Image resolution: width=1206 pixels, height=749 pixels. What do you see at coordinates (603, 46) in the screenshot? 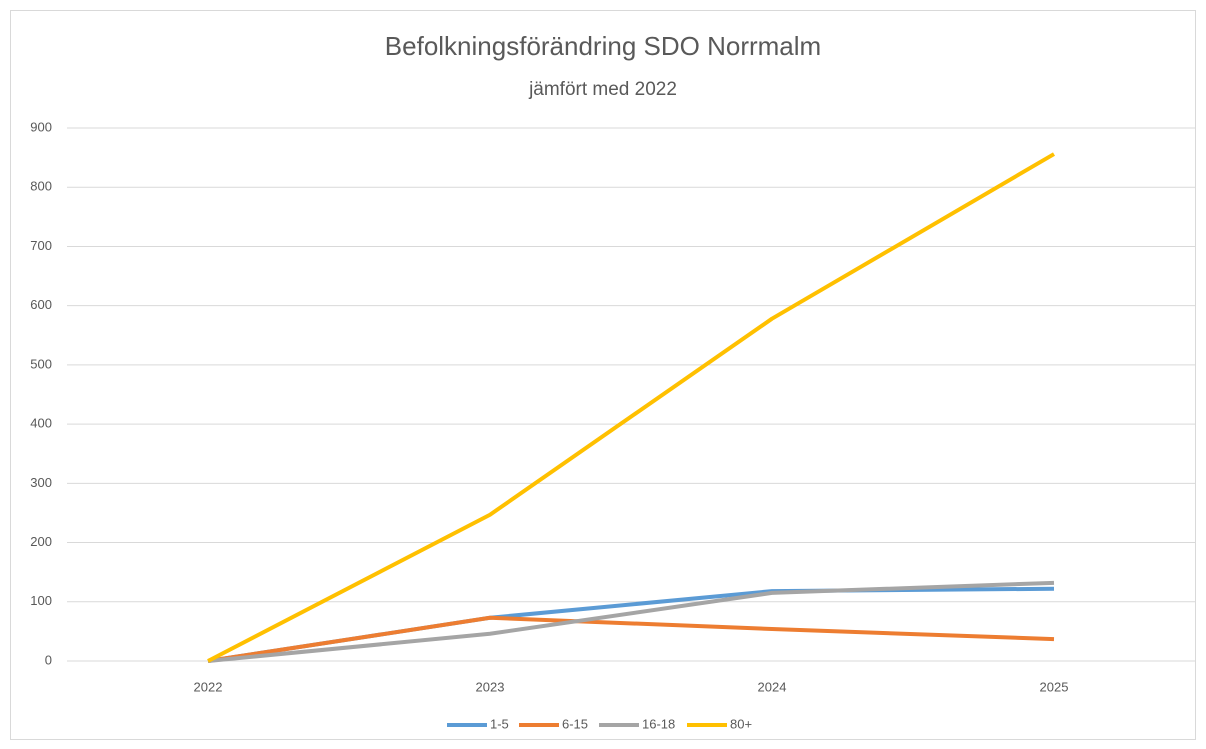
I see `chart-title: Befolkningsförändring SDO Norrmalm` at bounding box center [603, 46].